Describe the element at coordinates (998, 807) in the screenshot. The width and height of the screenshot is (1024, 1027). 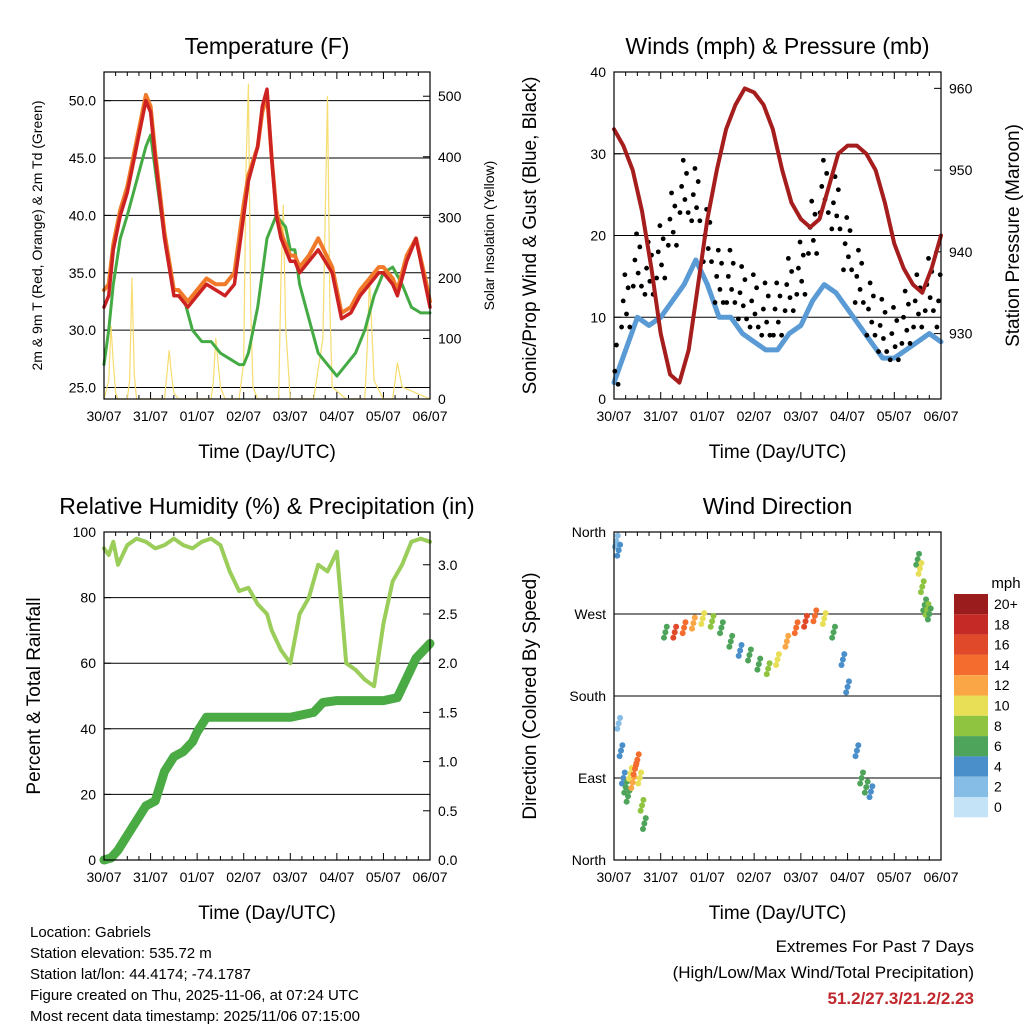
I see `legend-label: 0` at that location.